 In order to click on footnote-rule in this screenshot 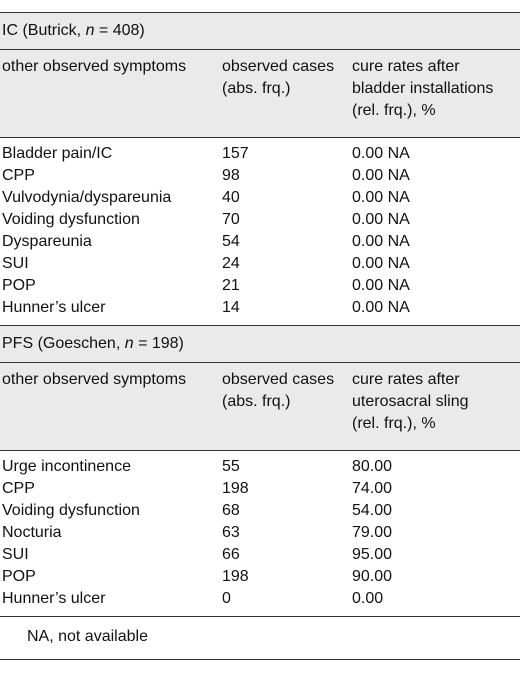, I will do `click(260, 616)`.